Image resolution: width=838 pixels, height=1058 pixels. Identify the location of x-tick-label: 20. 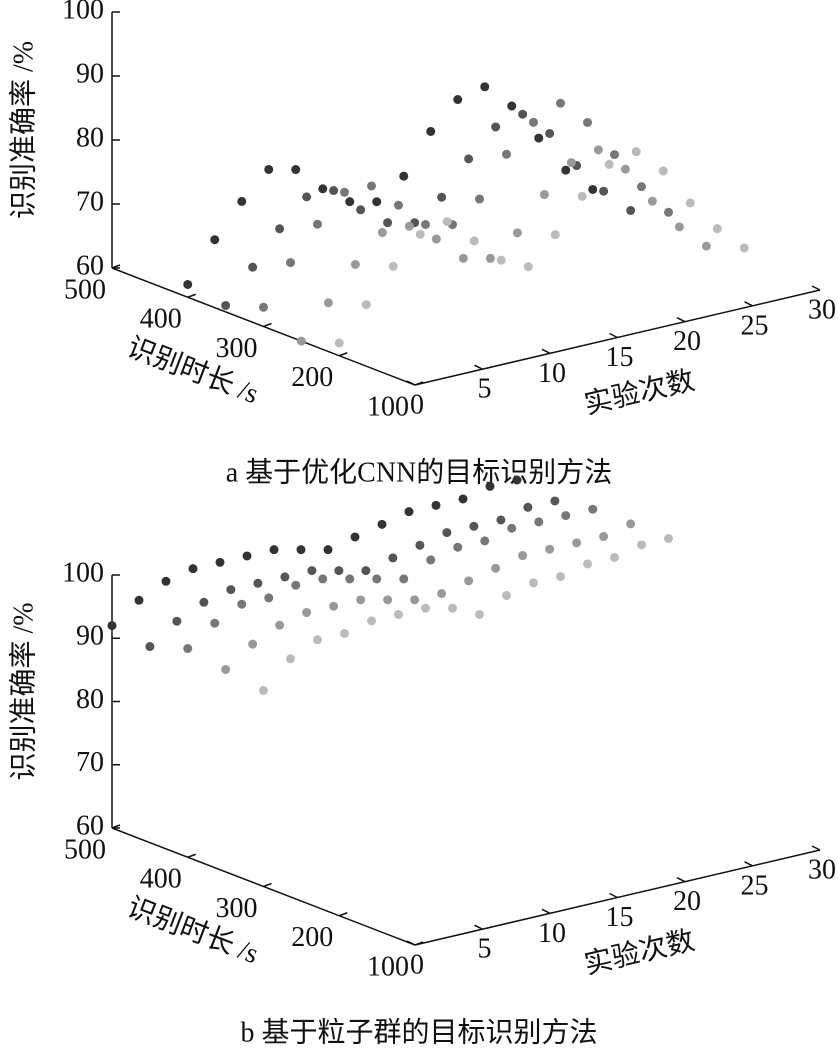
(687, 341).